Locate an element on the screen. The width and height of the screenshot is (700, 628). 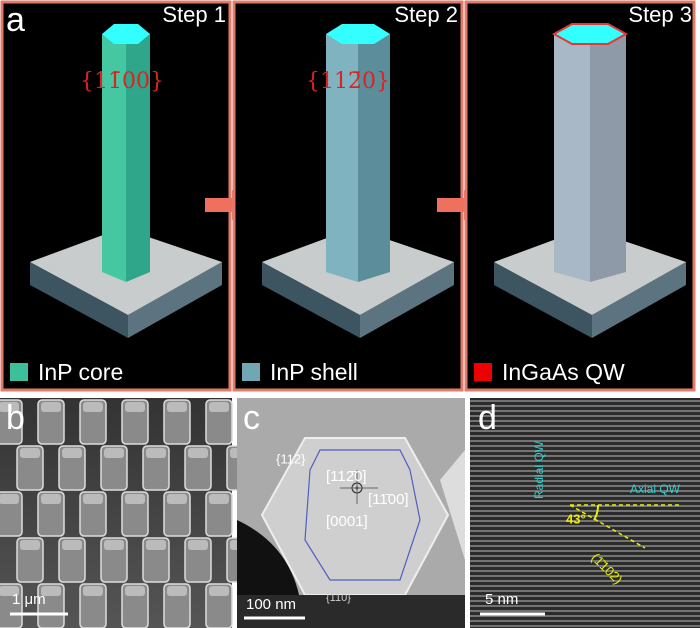
legend-text: InP core is located at coordinates (80, 372).